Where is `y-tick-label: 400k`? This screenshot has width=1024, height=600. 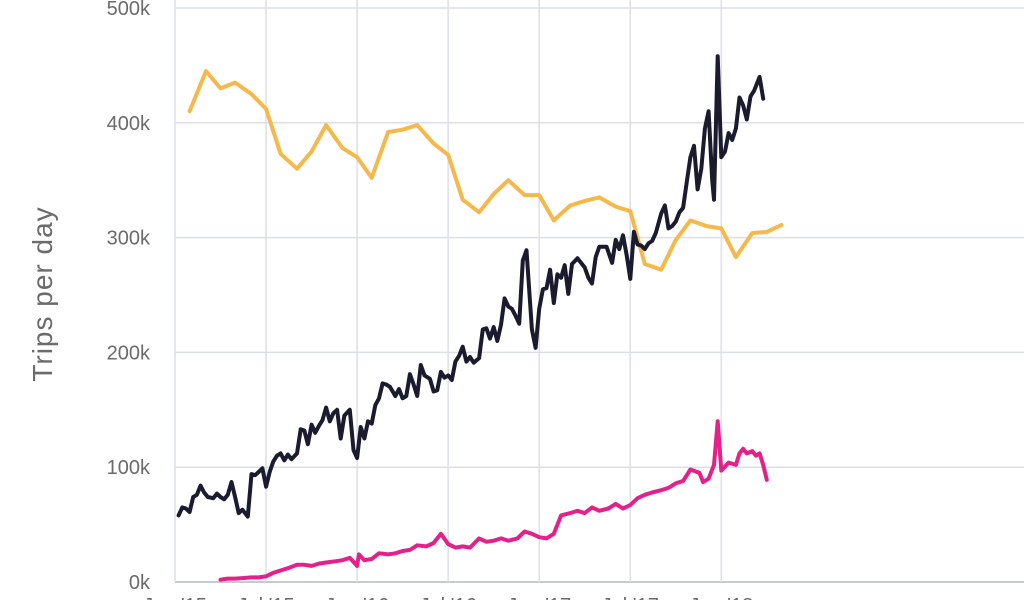
y-tick-label: 400k is located at coordinates (129, 124).